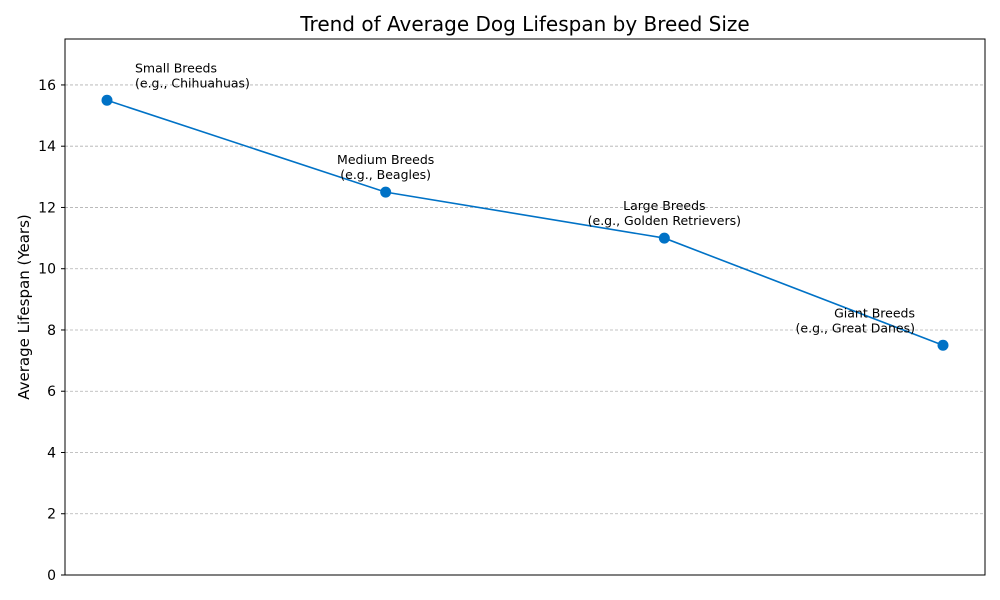 The height and width of the screenshot is (600, 1000). I want to click on annotation-example: (e.g., Golden Retrievers), so click(664, 220).